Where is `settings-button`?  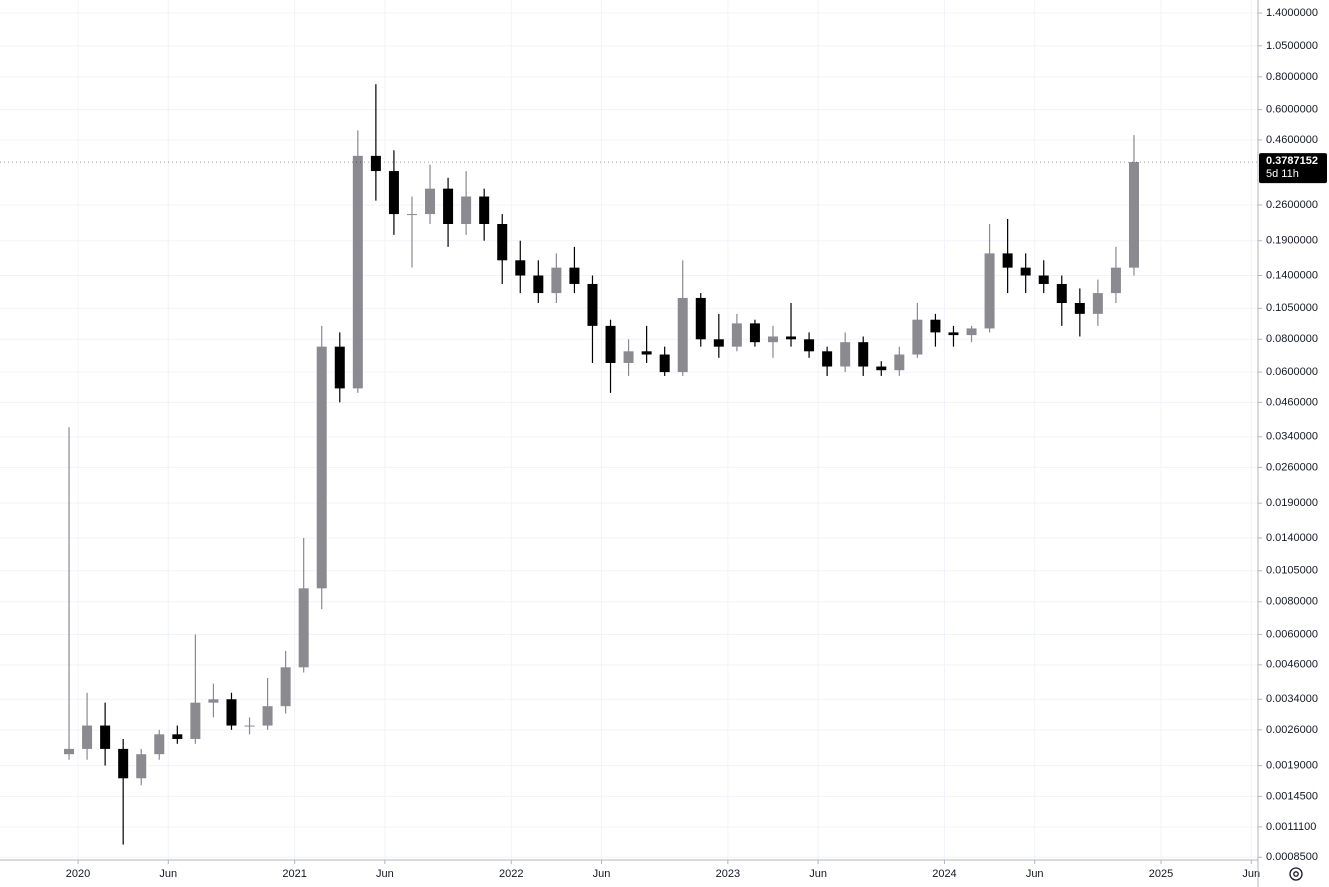 settings-button is located at coordinates (1296, 874).